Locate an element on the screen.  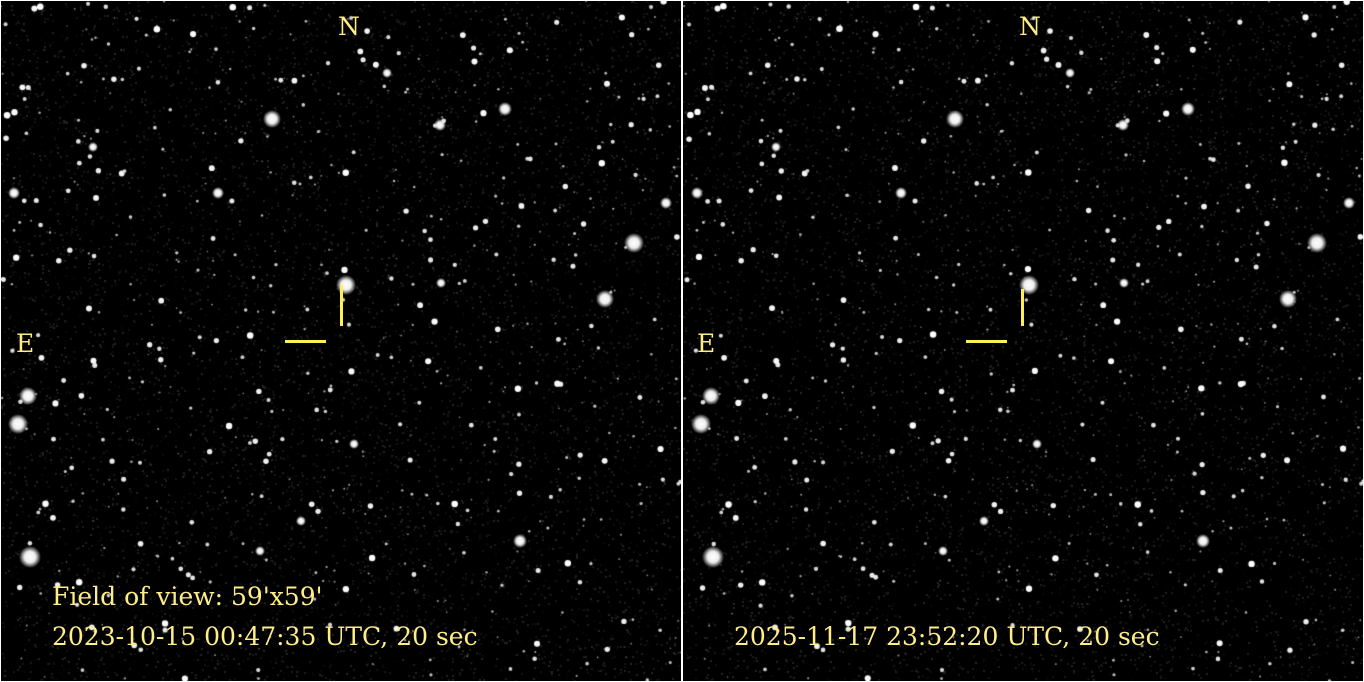
timestamp-label: 2025-11-17 23:52:20 UTC, 20 sec is located at coordinates (947, 636).